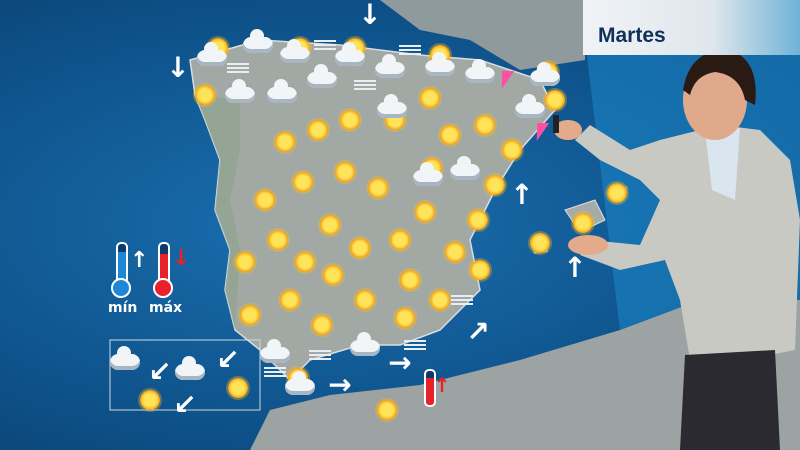 Image resolution: width=800 pixels, height=450 pixels. I want to click on canary-islands-inset, so click(185, 375).